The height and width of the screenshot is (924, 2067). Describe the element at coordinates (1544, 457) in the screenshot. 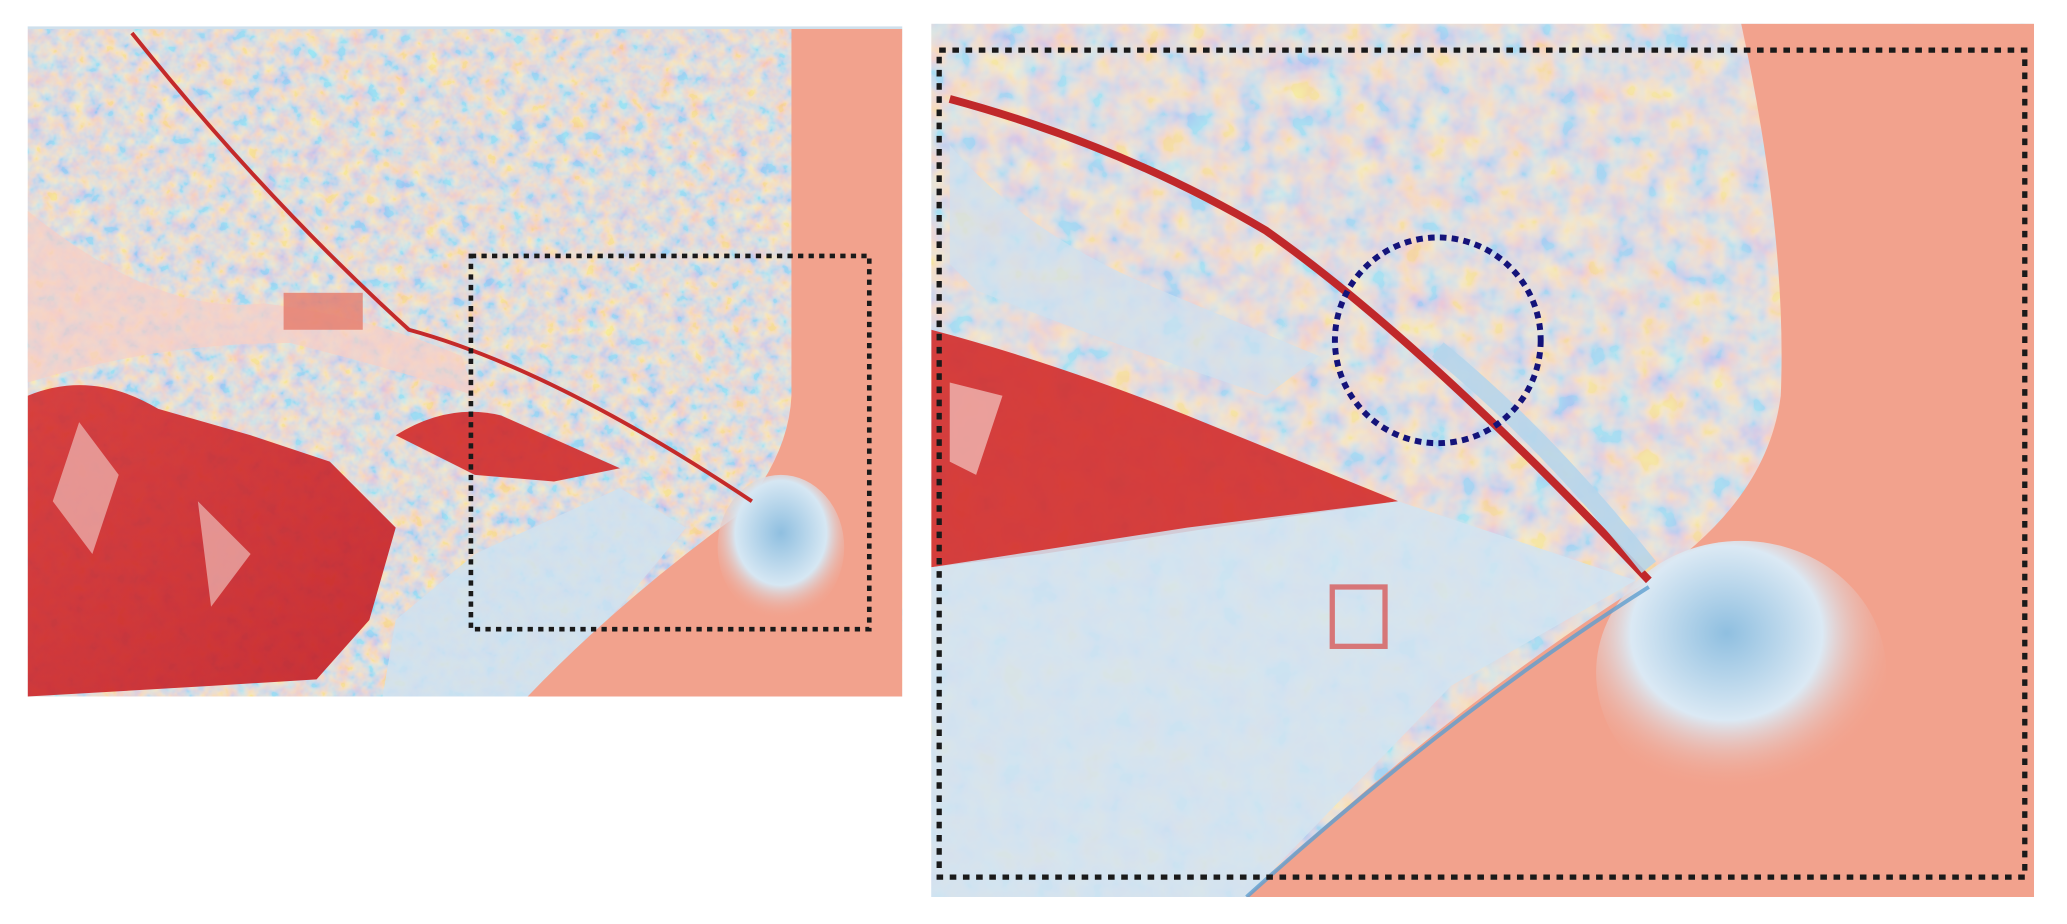

I see `river-channel` at that location.